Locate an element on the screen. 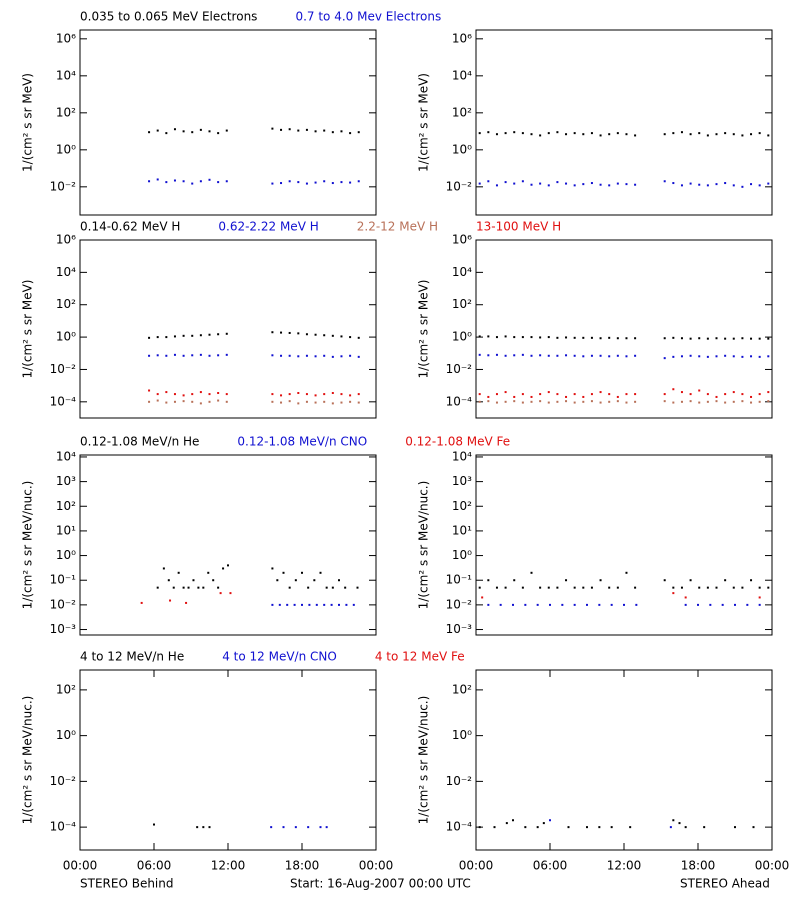 This screenshot has height=900, width=800. legend-entry: 0.12-1.08 MeV/n He is located at coordinates (139, 442).